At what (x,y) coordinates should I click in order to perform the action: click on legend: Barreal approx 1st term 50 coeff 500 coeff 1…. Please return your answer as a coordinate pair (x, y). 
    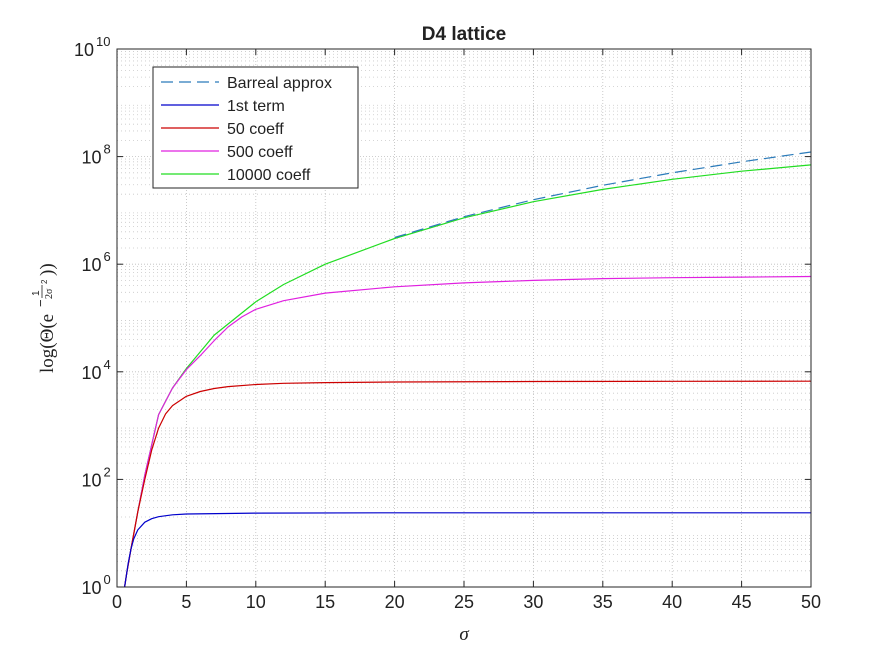
    Looking at the image, I should click on (255, 127).